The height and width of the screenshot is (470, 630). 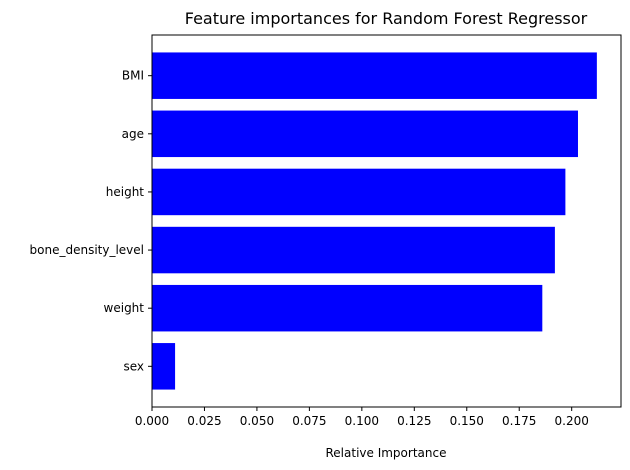 I want to click on bar-bone-density-level, so click(x=353, y=250).